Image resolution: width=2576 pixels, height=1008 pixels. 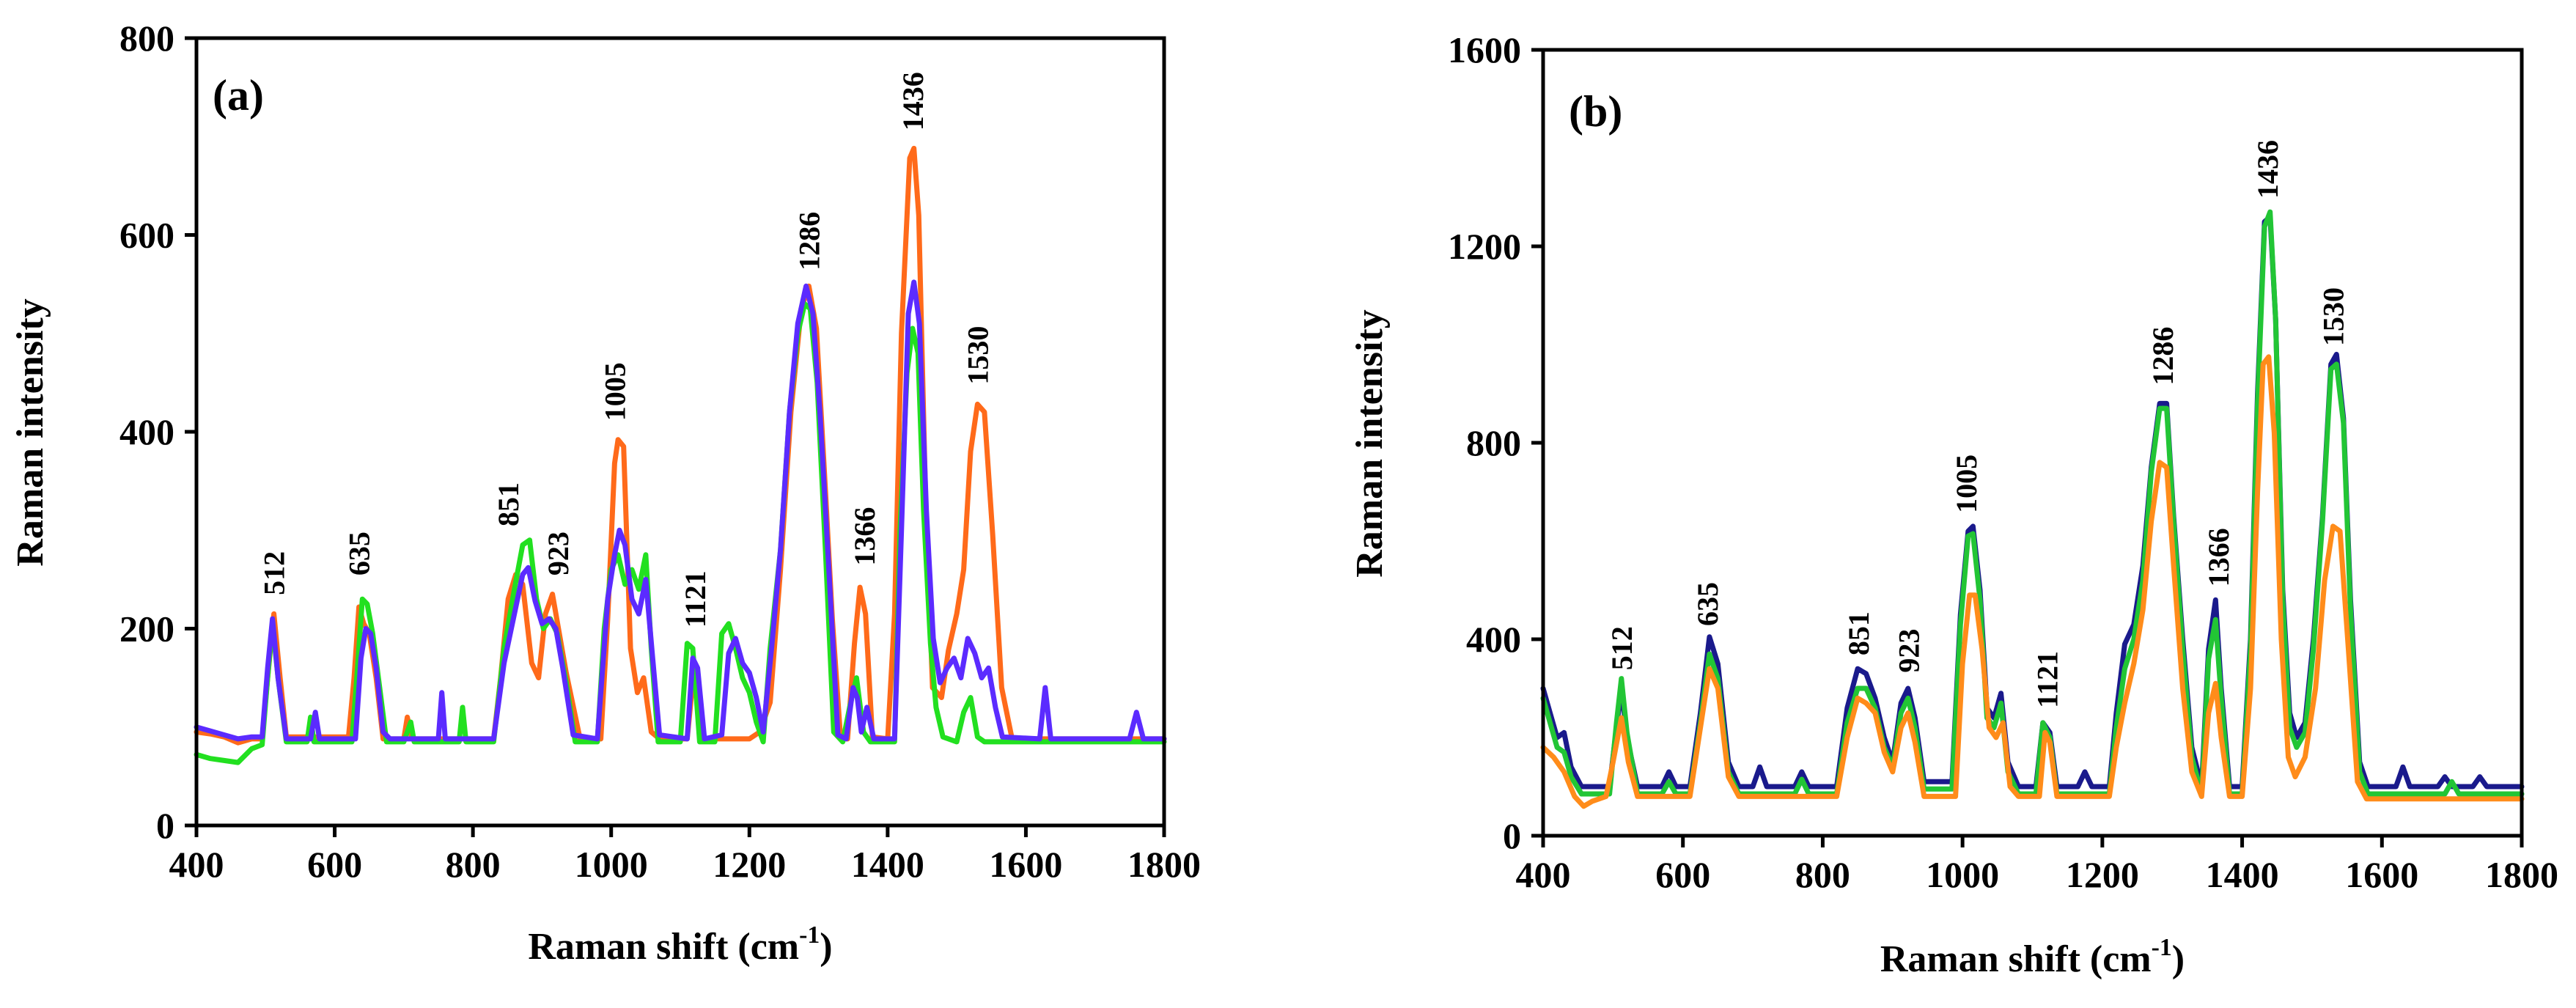 What do you see at coordinates (146, 235) in the screenshot?
I see `y-tick-label: 600` at bounding box center [146, 235].